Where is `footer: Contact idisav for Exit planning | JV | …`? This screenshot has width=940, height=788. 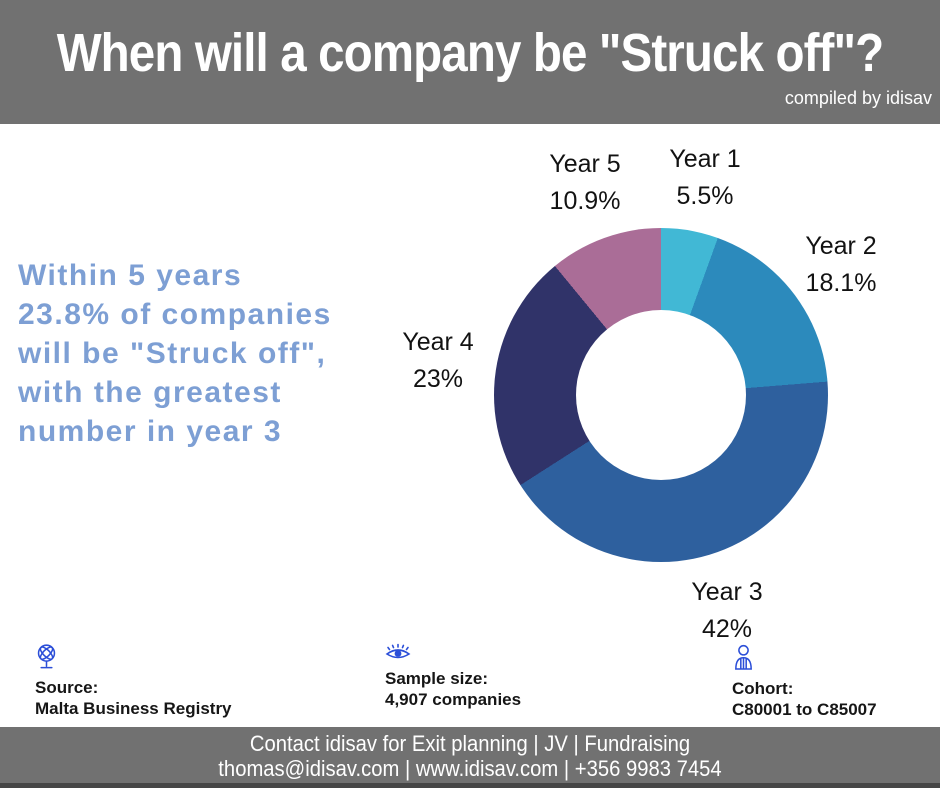
footer: Contact idisav for Exit planning | JV | … is located at coordinates (470, 757).